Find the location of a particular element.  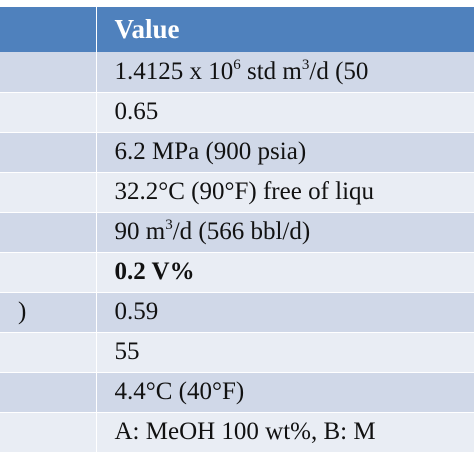

row-value: 55 is located at coordinates (285, 352).